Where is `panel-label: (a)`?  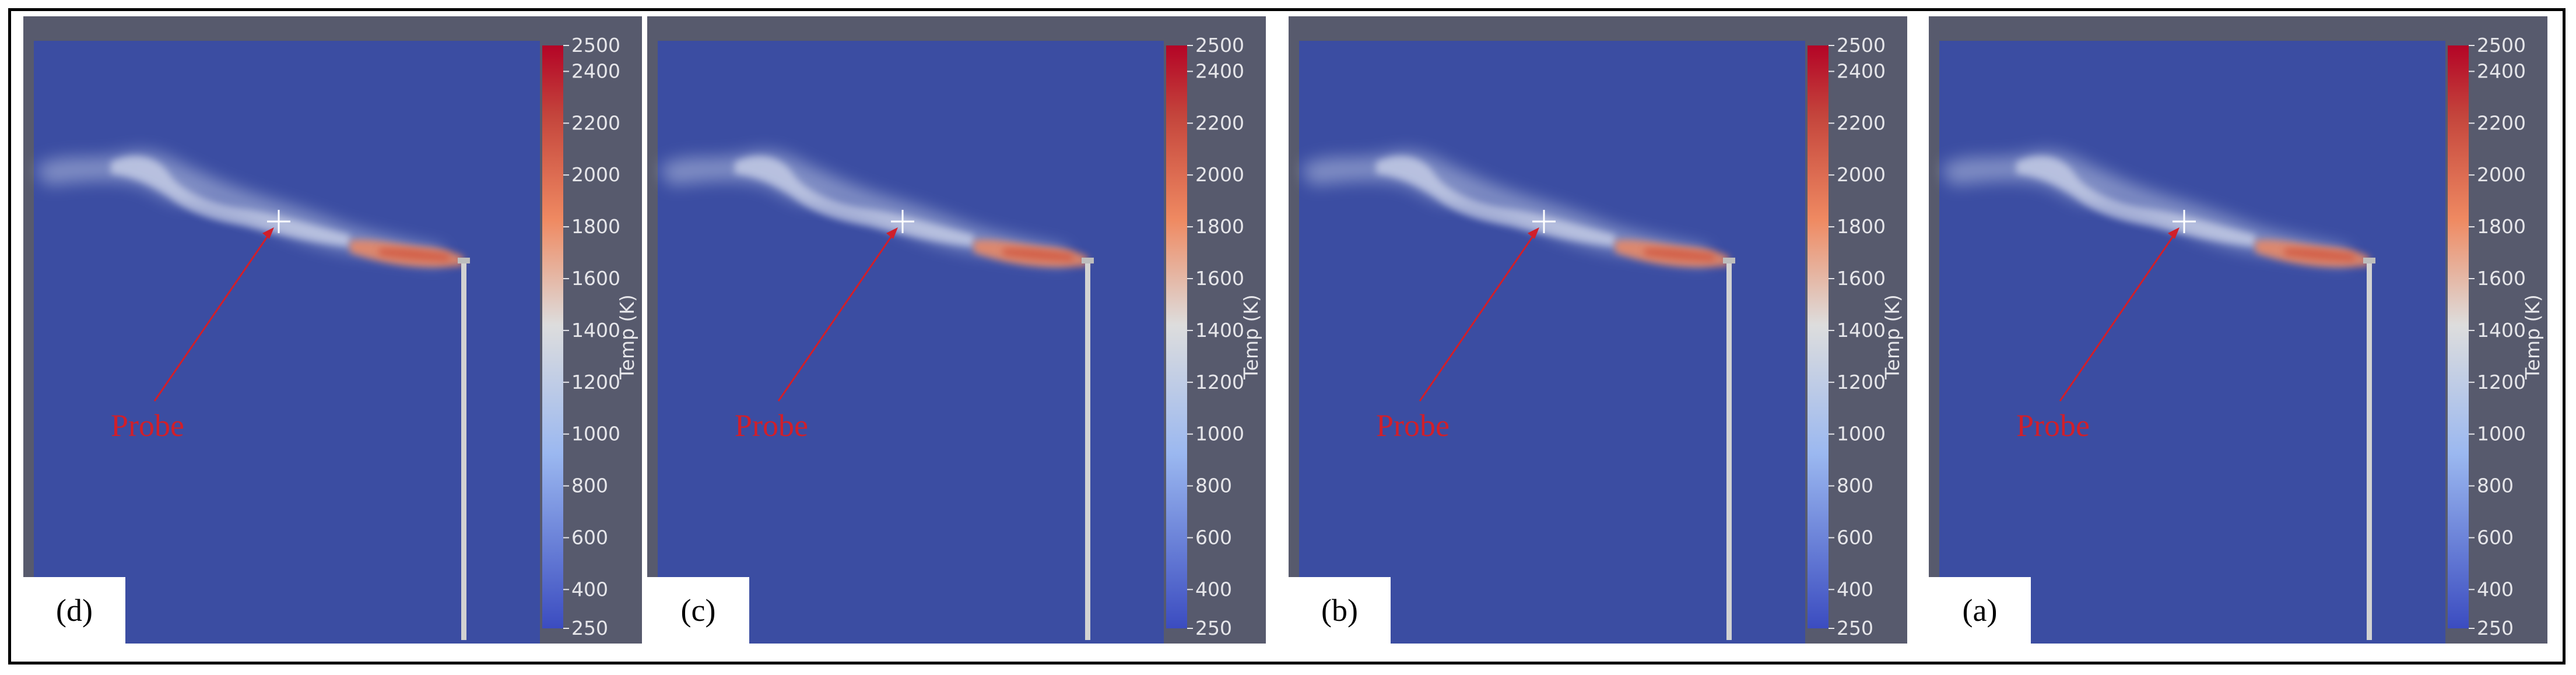 panel-label: (a) is located at coordinates (1980, 610).